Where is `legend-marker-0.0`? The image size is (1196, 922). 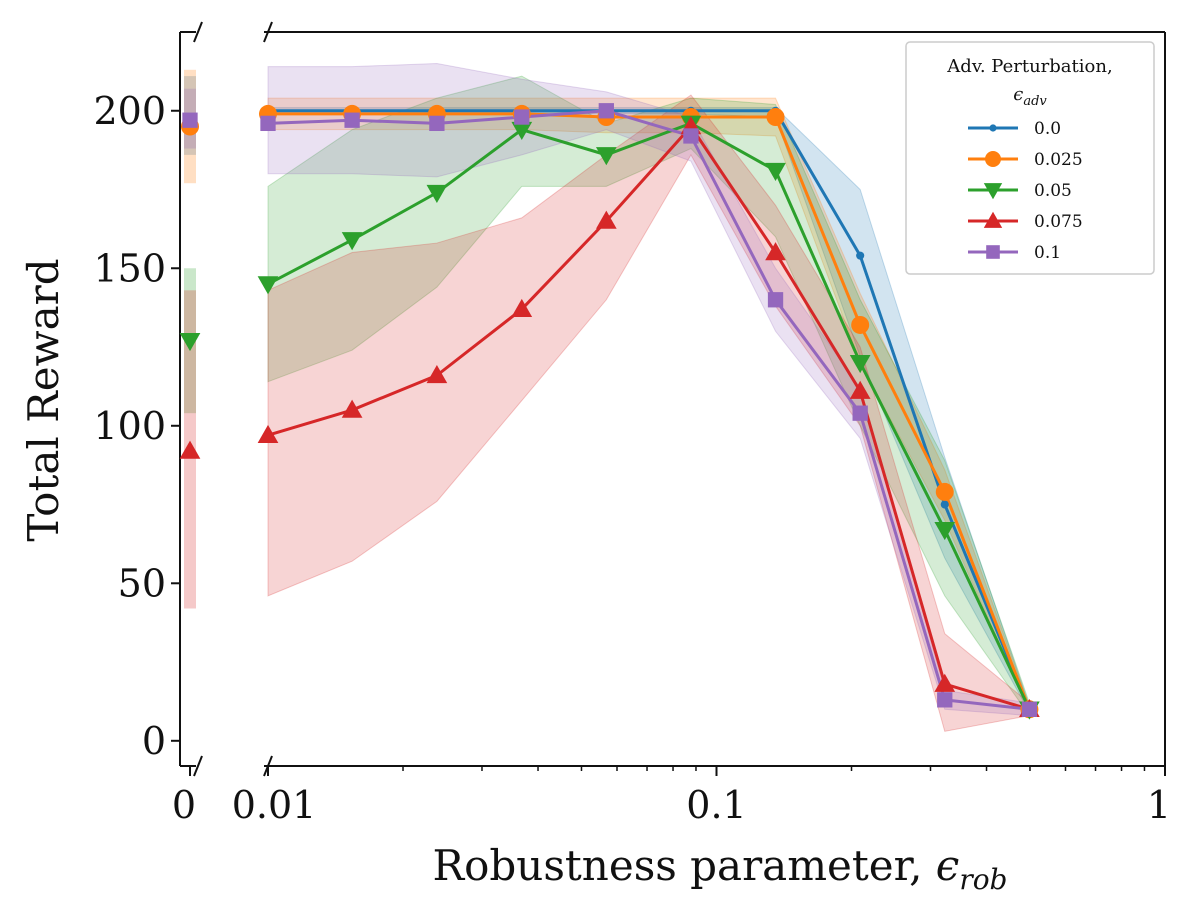 legend-marker-0.0 is located at coordinates (993, 128).